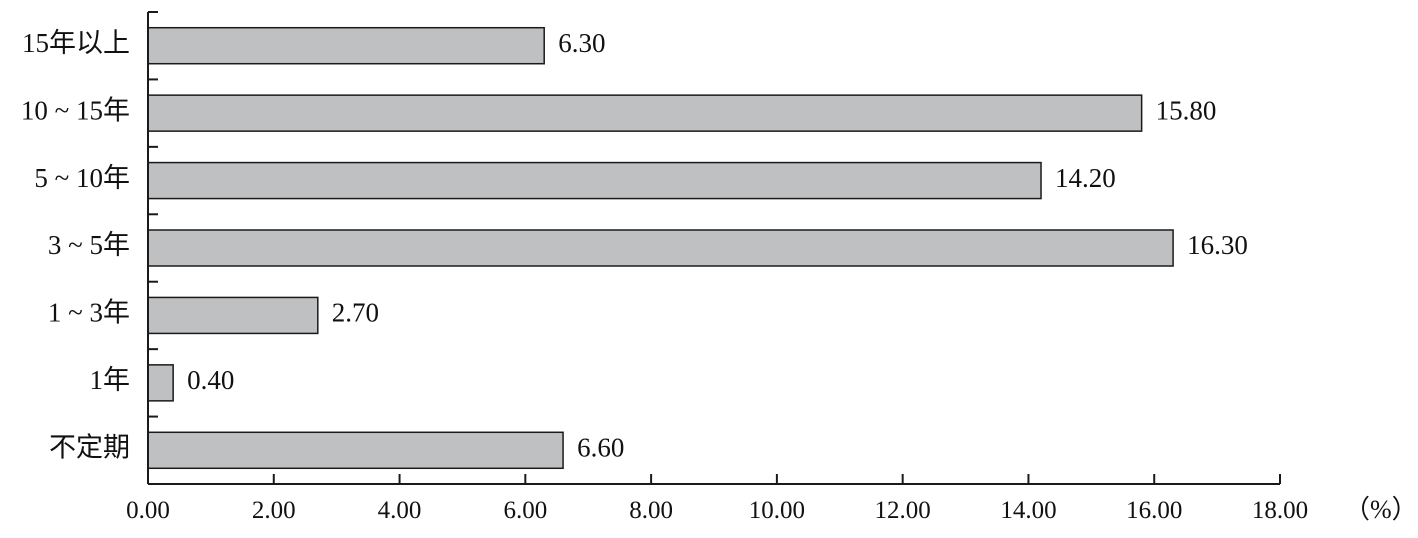  I want to click on category-label: 不定期, so click(89, 447).